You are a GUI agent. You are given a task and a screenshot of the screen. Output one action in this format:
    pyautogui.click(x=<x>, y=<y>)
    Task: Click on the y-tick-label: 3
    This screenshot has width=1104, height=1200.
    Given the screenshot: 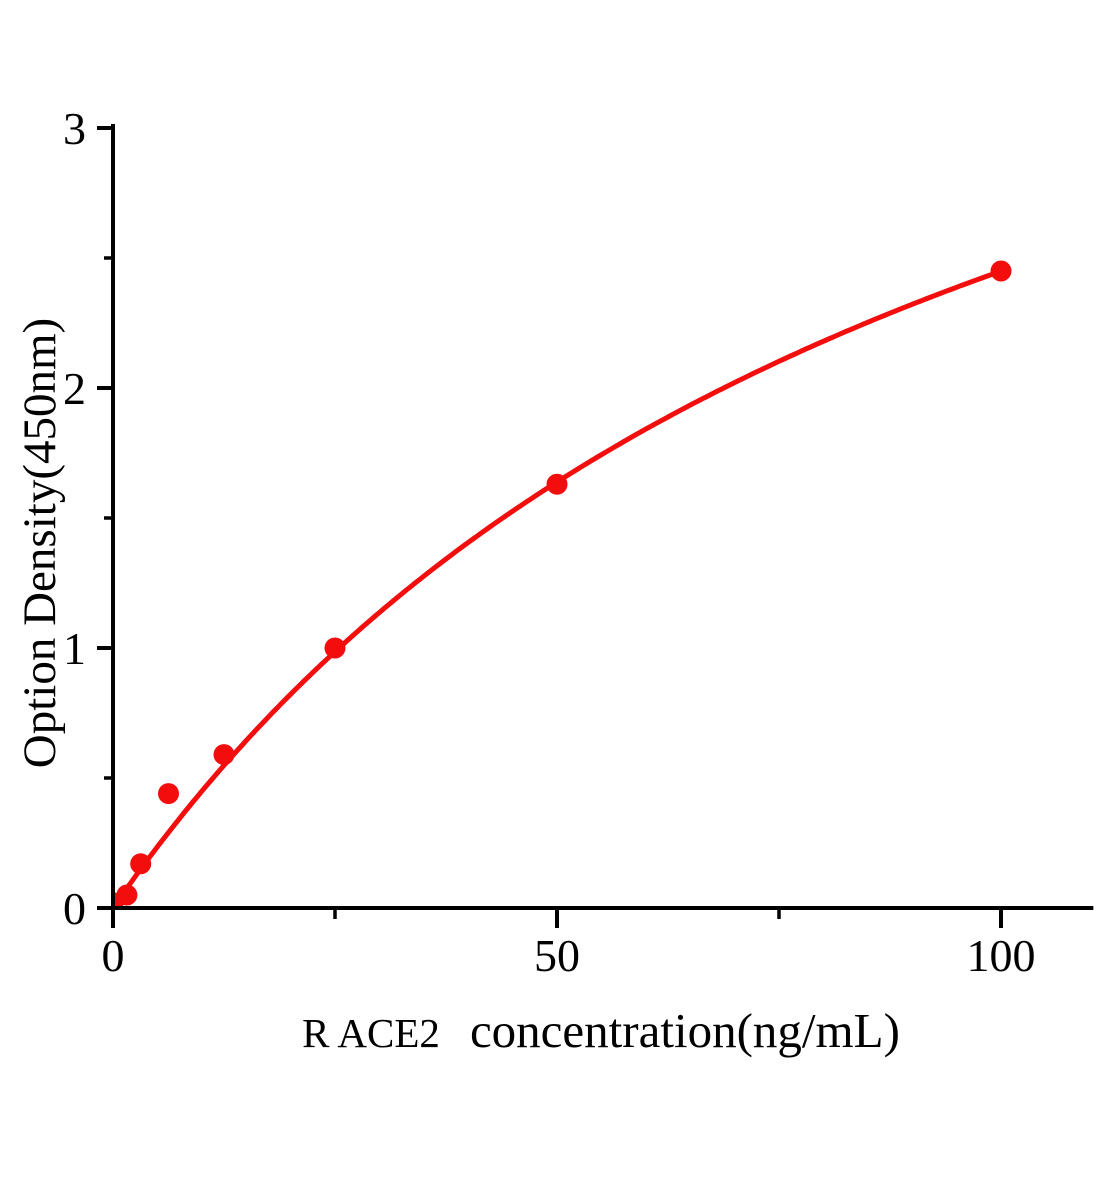 What is the action you would take?
    pyautogui.click(x=74, y=128)
    